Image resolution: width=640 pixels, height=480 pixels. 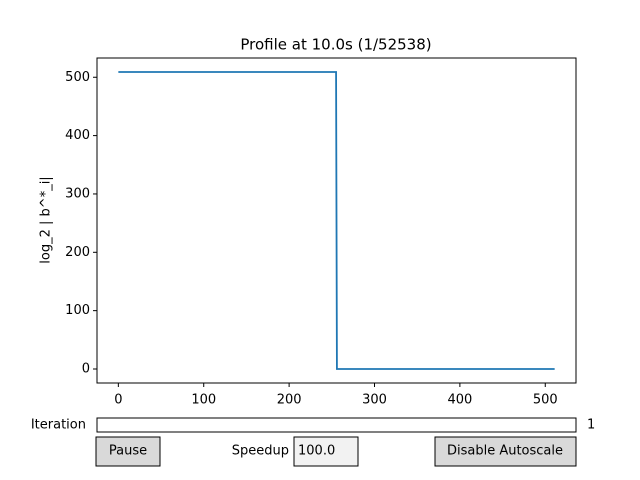 What do you see at coordinates (459, 400) in the screenshot?
I see `x-tick-label: 400` at bounding box center [459, 400].